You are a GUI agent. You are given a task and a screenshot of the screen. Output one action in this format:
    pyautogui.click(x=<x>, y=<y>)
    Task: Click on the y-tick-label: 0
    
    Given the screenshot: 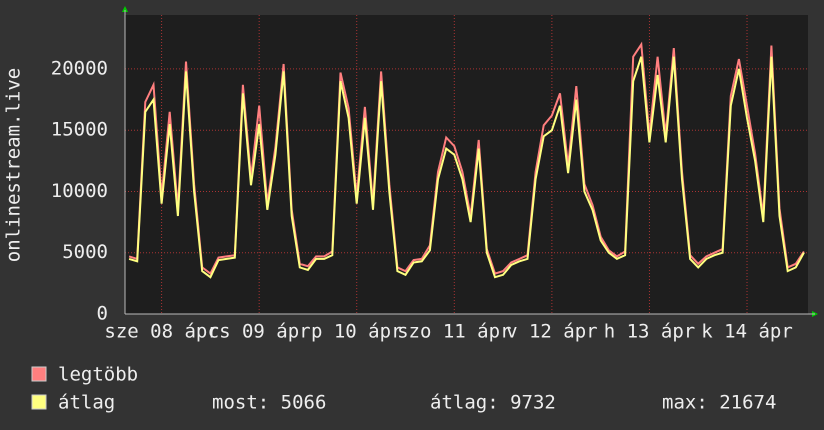 What is the action you would take?
    pyautogui.click(x=102, y=314)
    